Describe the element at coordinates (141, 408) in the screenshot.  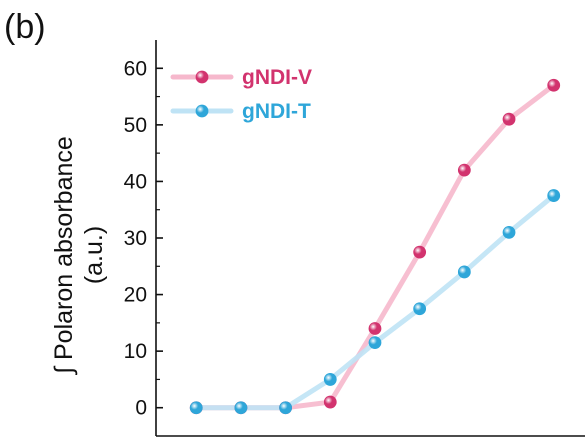
I see `y-tick-label-0: 0` at that location.